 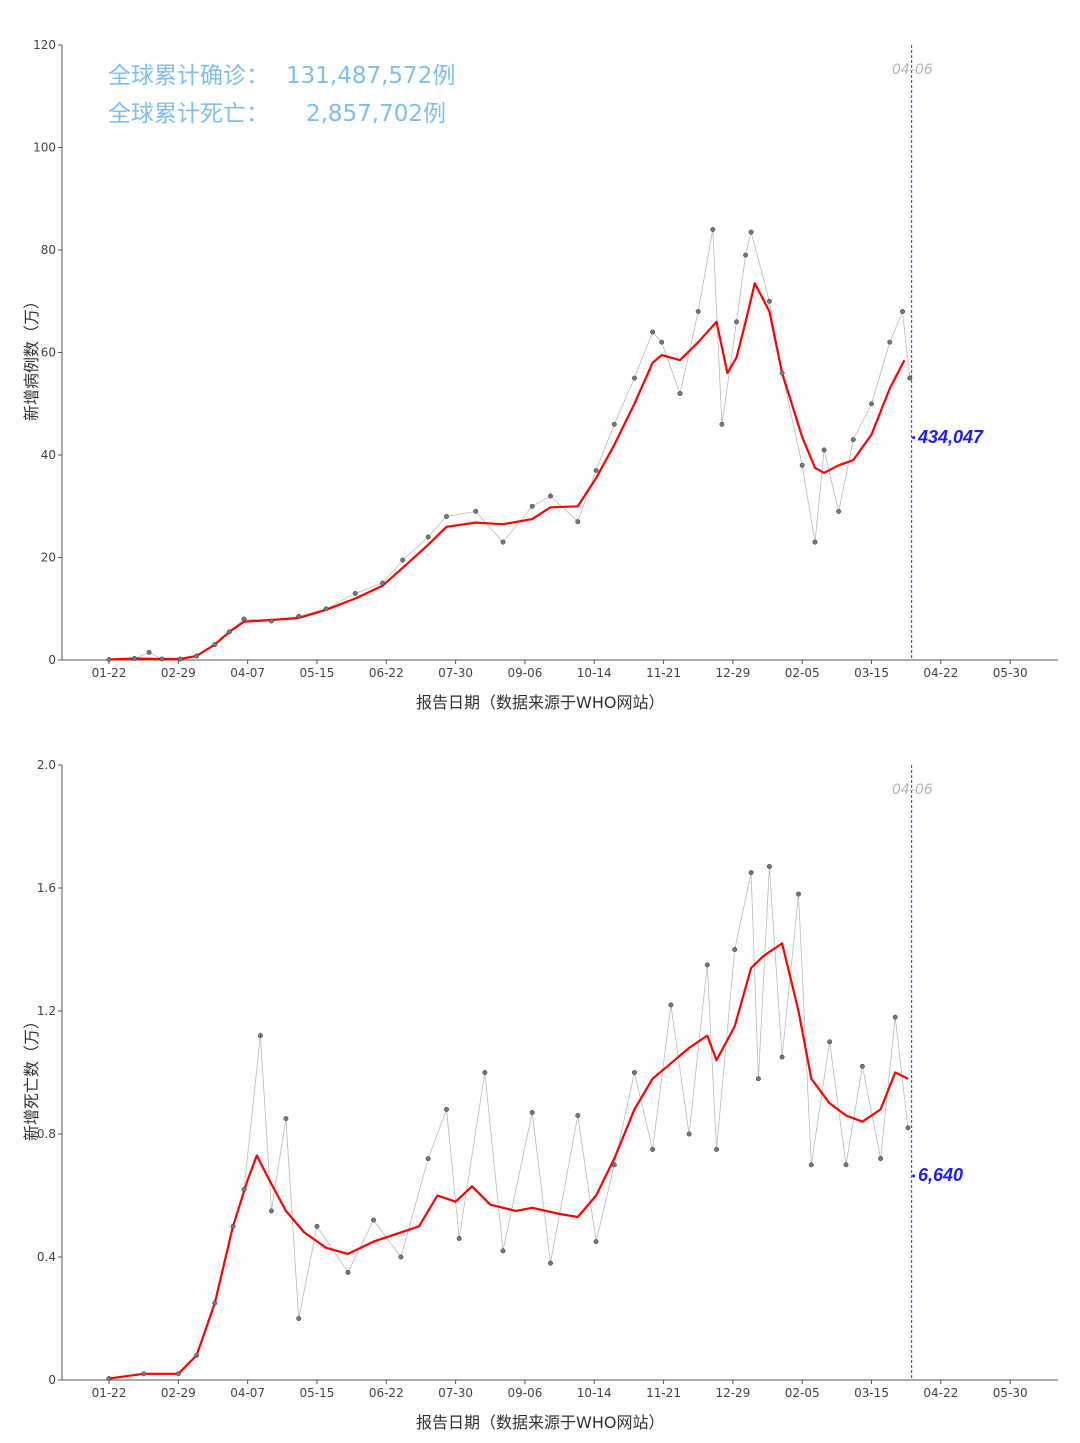 What do you see at coordinates (871, 1393) in the screenshot?
I see `x-tick-label-bottom: 03-15` at bounding box center [871, 1393].